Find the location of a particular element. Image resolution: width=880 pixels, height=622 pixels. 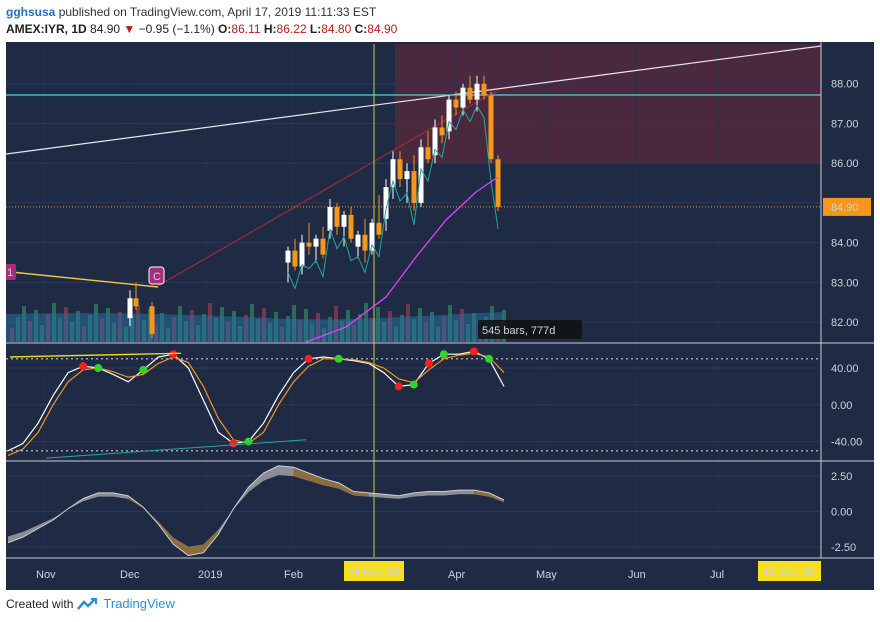

projection-line is located at coordinates (327, 188).